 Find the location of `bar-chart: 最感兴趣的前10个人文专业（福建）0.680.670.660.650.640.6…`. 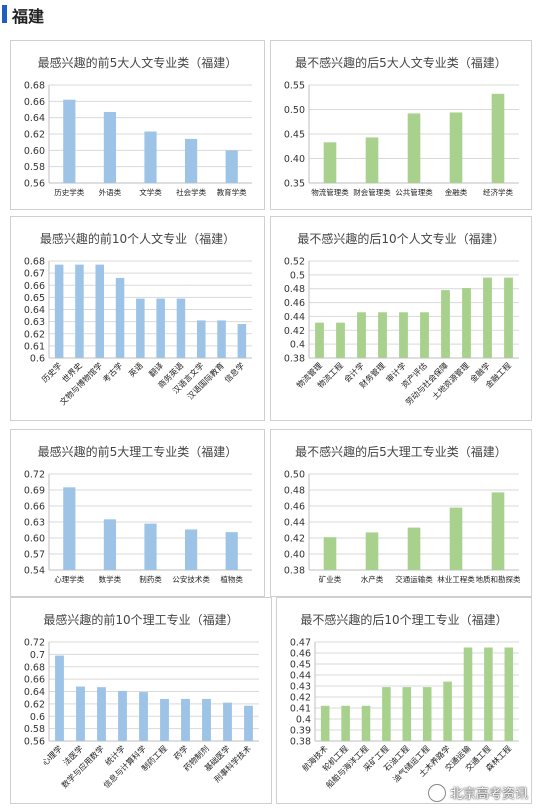

bar-chart: 最感兴趣的前10个人文专业（福建）0.680.670.660.650.640.6… is located at coordinates (138, 319).